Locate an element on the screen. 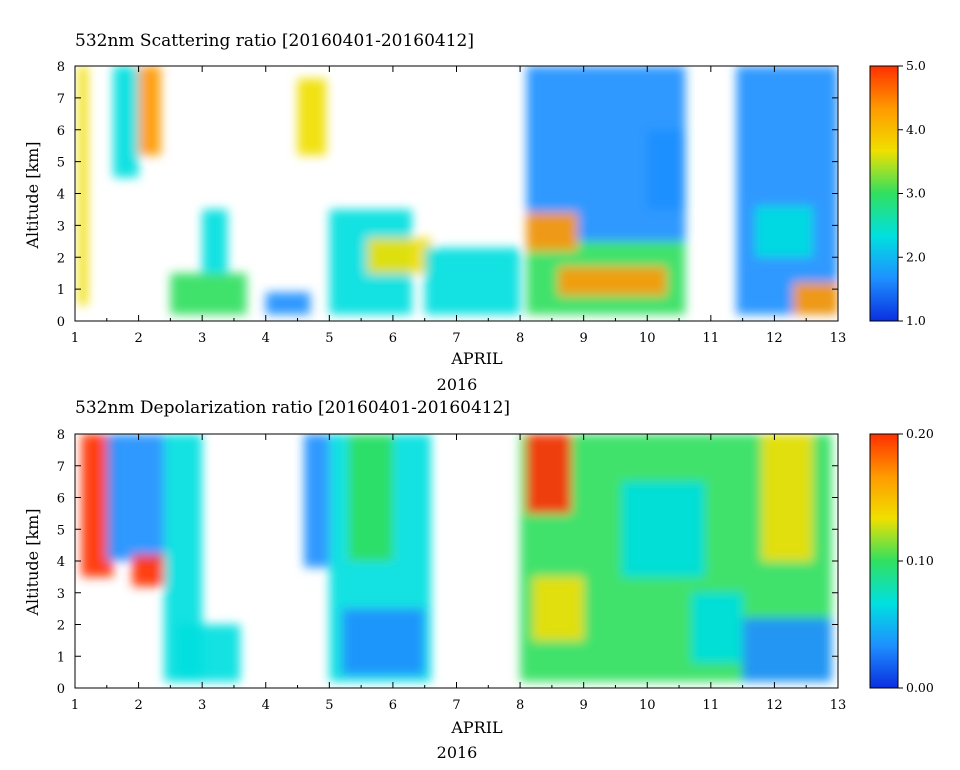  colorbar-tick-label: 0.20 is located at coordinates (920, 433).